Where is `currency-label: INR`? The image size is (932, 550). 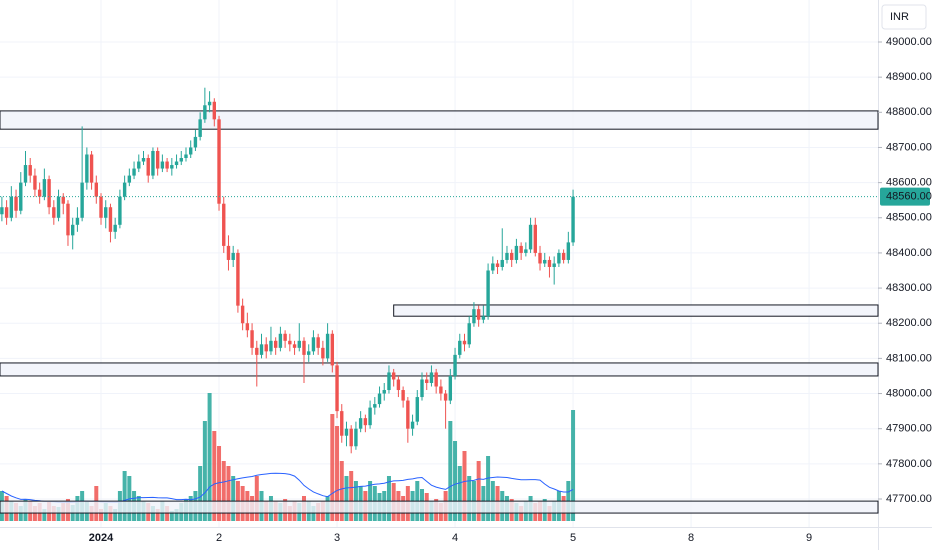
currency-label: INR is located at coordinates (899, 17).